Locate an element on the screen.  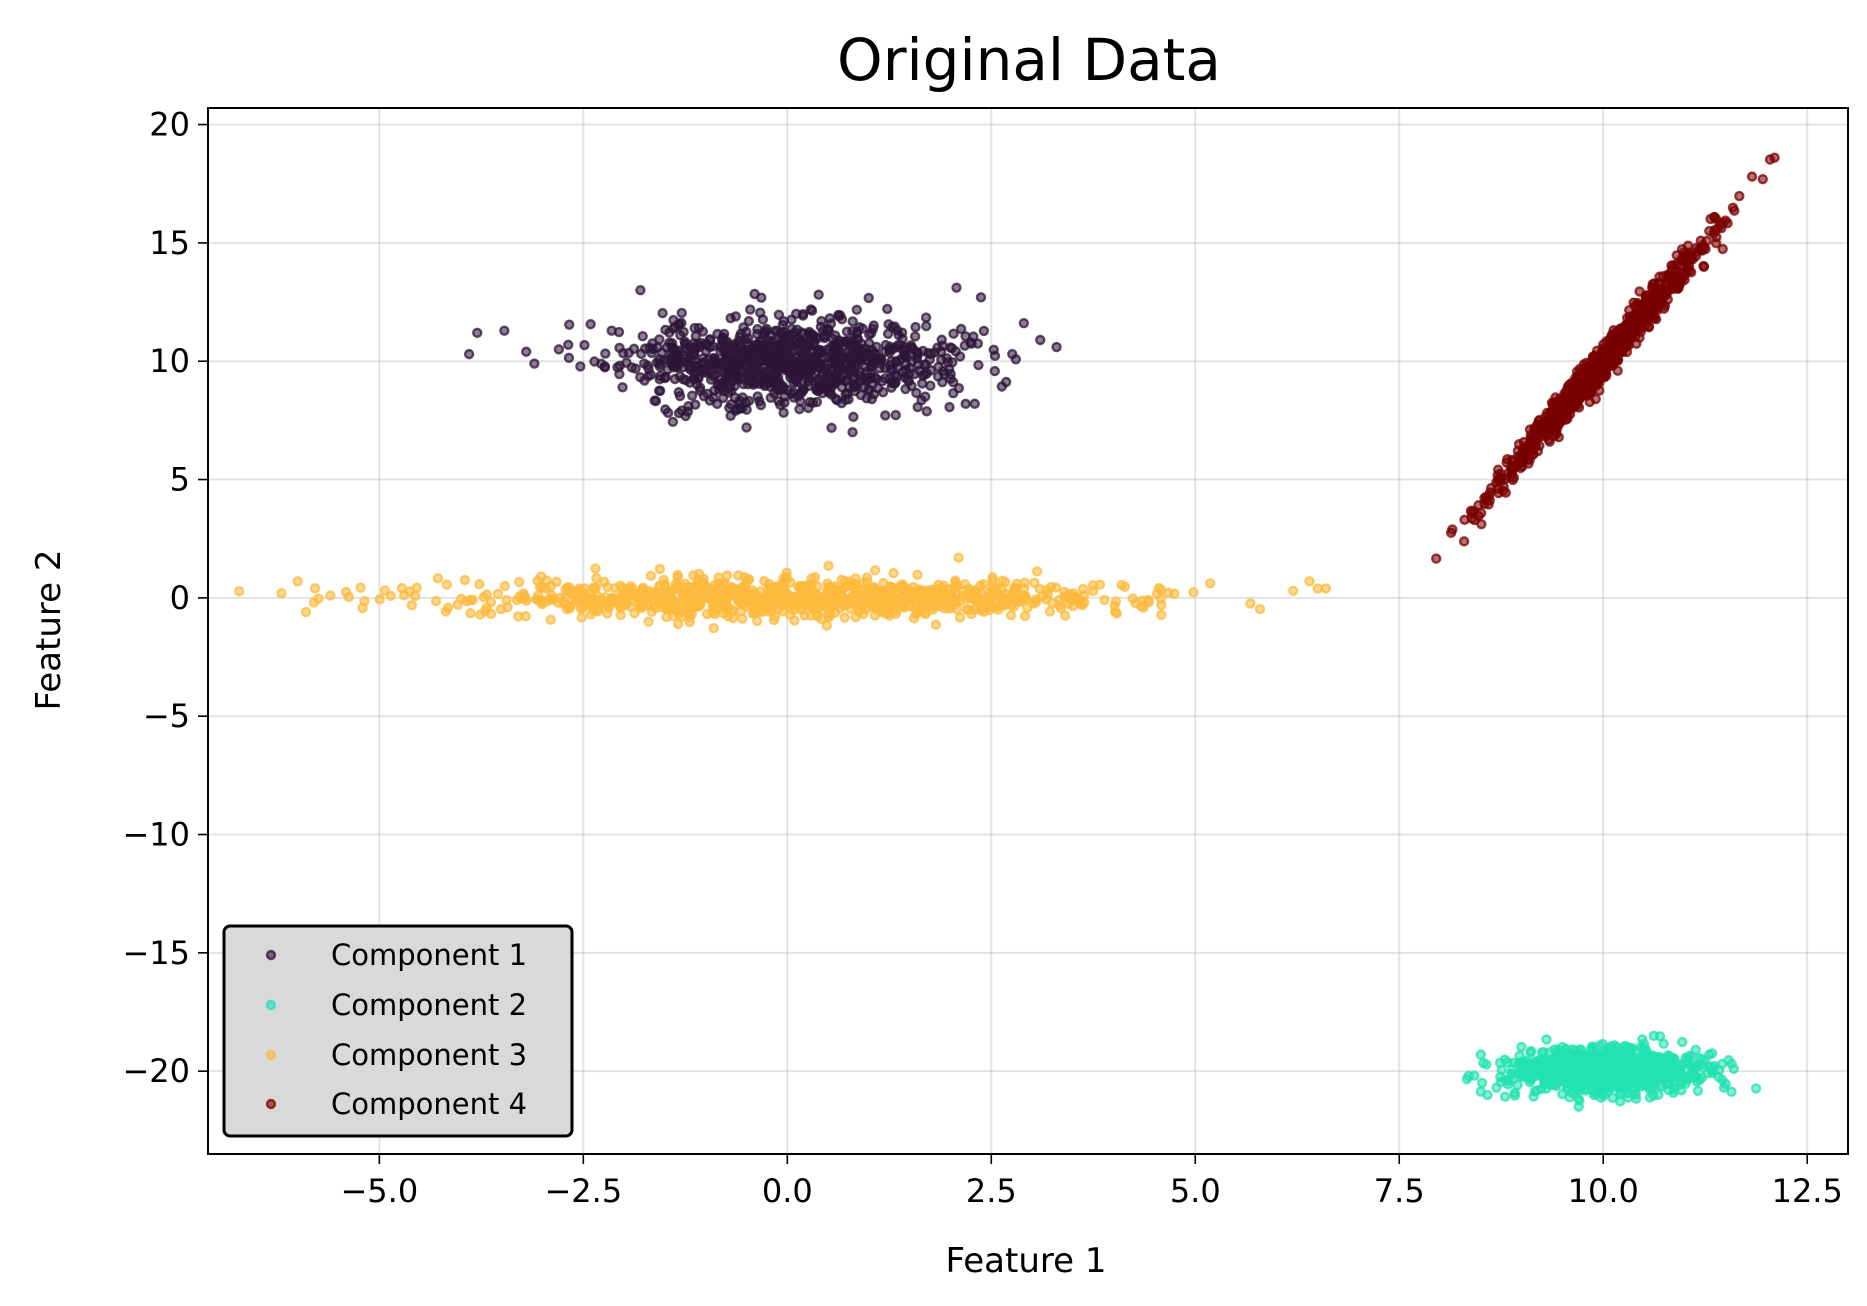
y-tick-label: 15 is located at coordinates (169, 243).